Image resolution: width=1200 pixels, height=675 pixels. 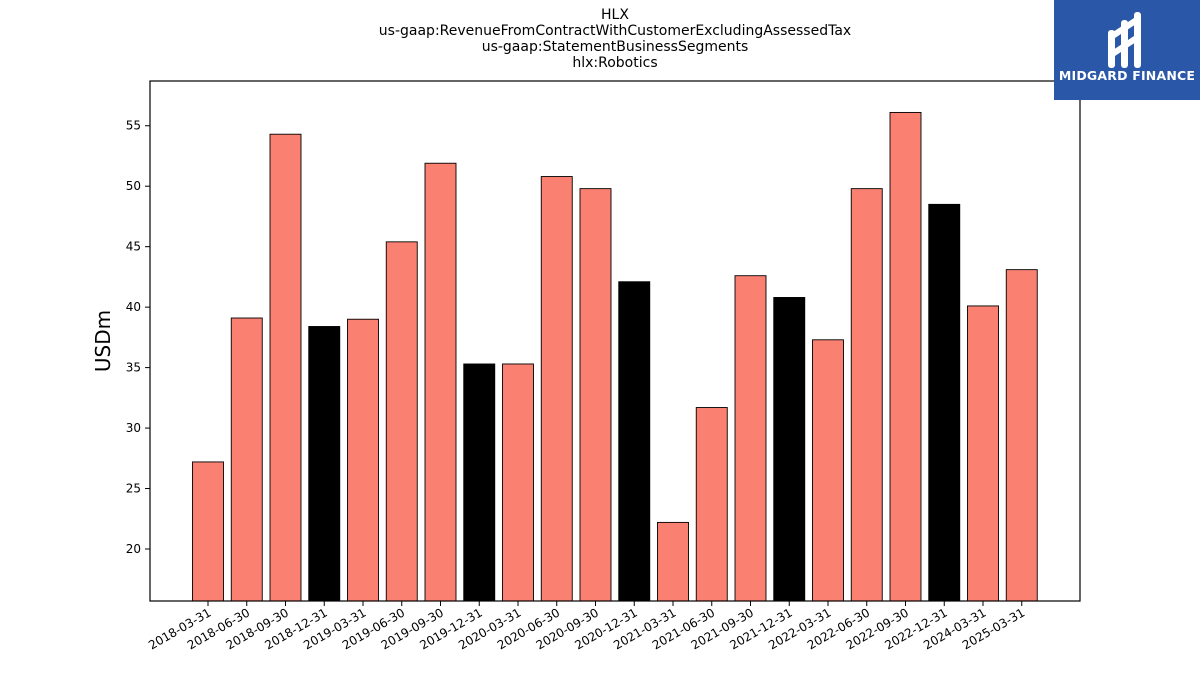 What do you see at coordinates (615, 47) in the screenshot?
I see `title-line-axis: us-gaap:StatementBusinessSegments` at bounding box center [615, 47].